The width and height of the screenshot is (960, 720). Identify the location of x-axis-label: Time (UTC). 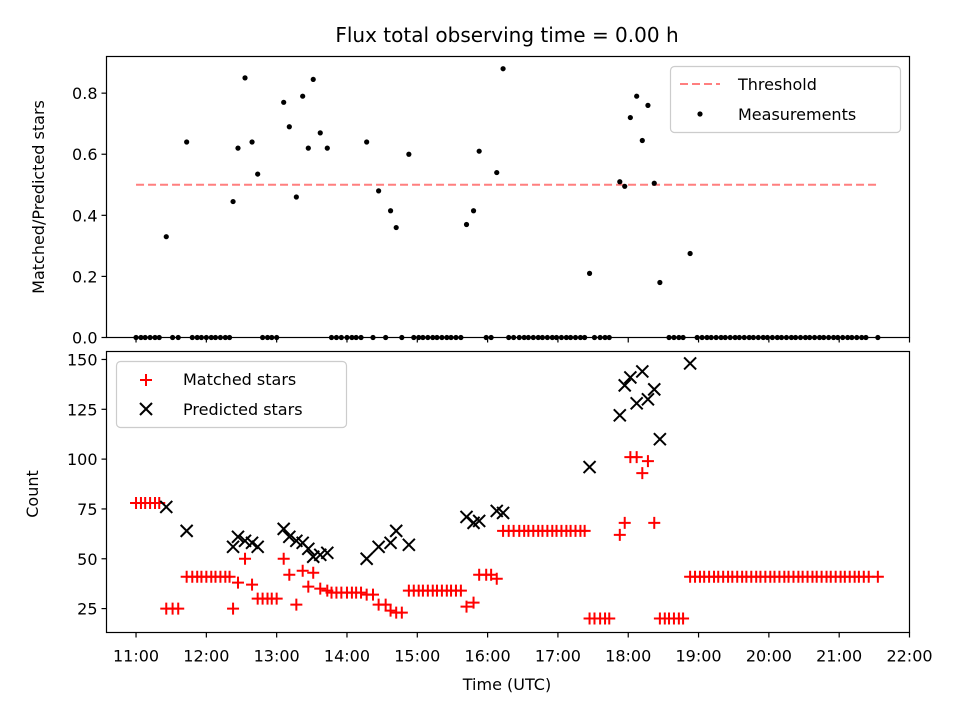
(506, 684).